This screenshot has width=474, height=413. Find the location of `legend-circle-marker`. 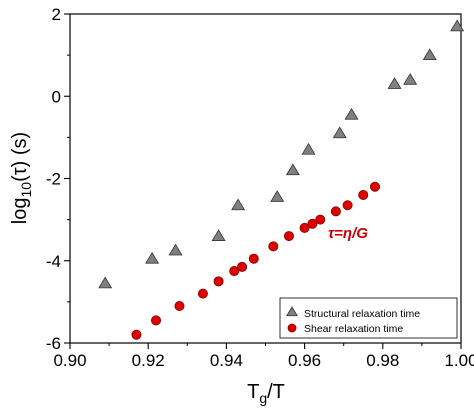

legend-circle-marker is located at coordinates (292, 328).